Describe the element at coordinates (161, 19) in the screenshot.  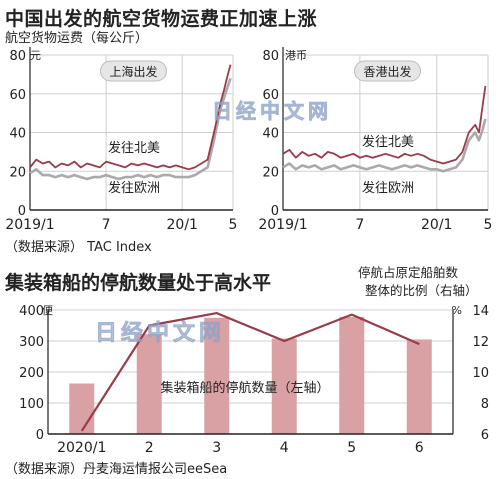
I see `chart-title-air-freight: 中国出发的航空货物运费正加速上涨` at that location.